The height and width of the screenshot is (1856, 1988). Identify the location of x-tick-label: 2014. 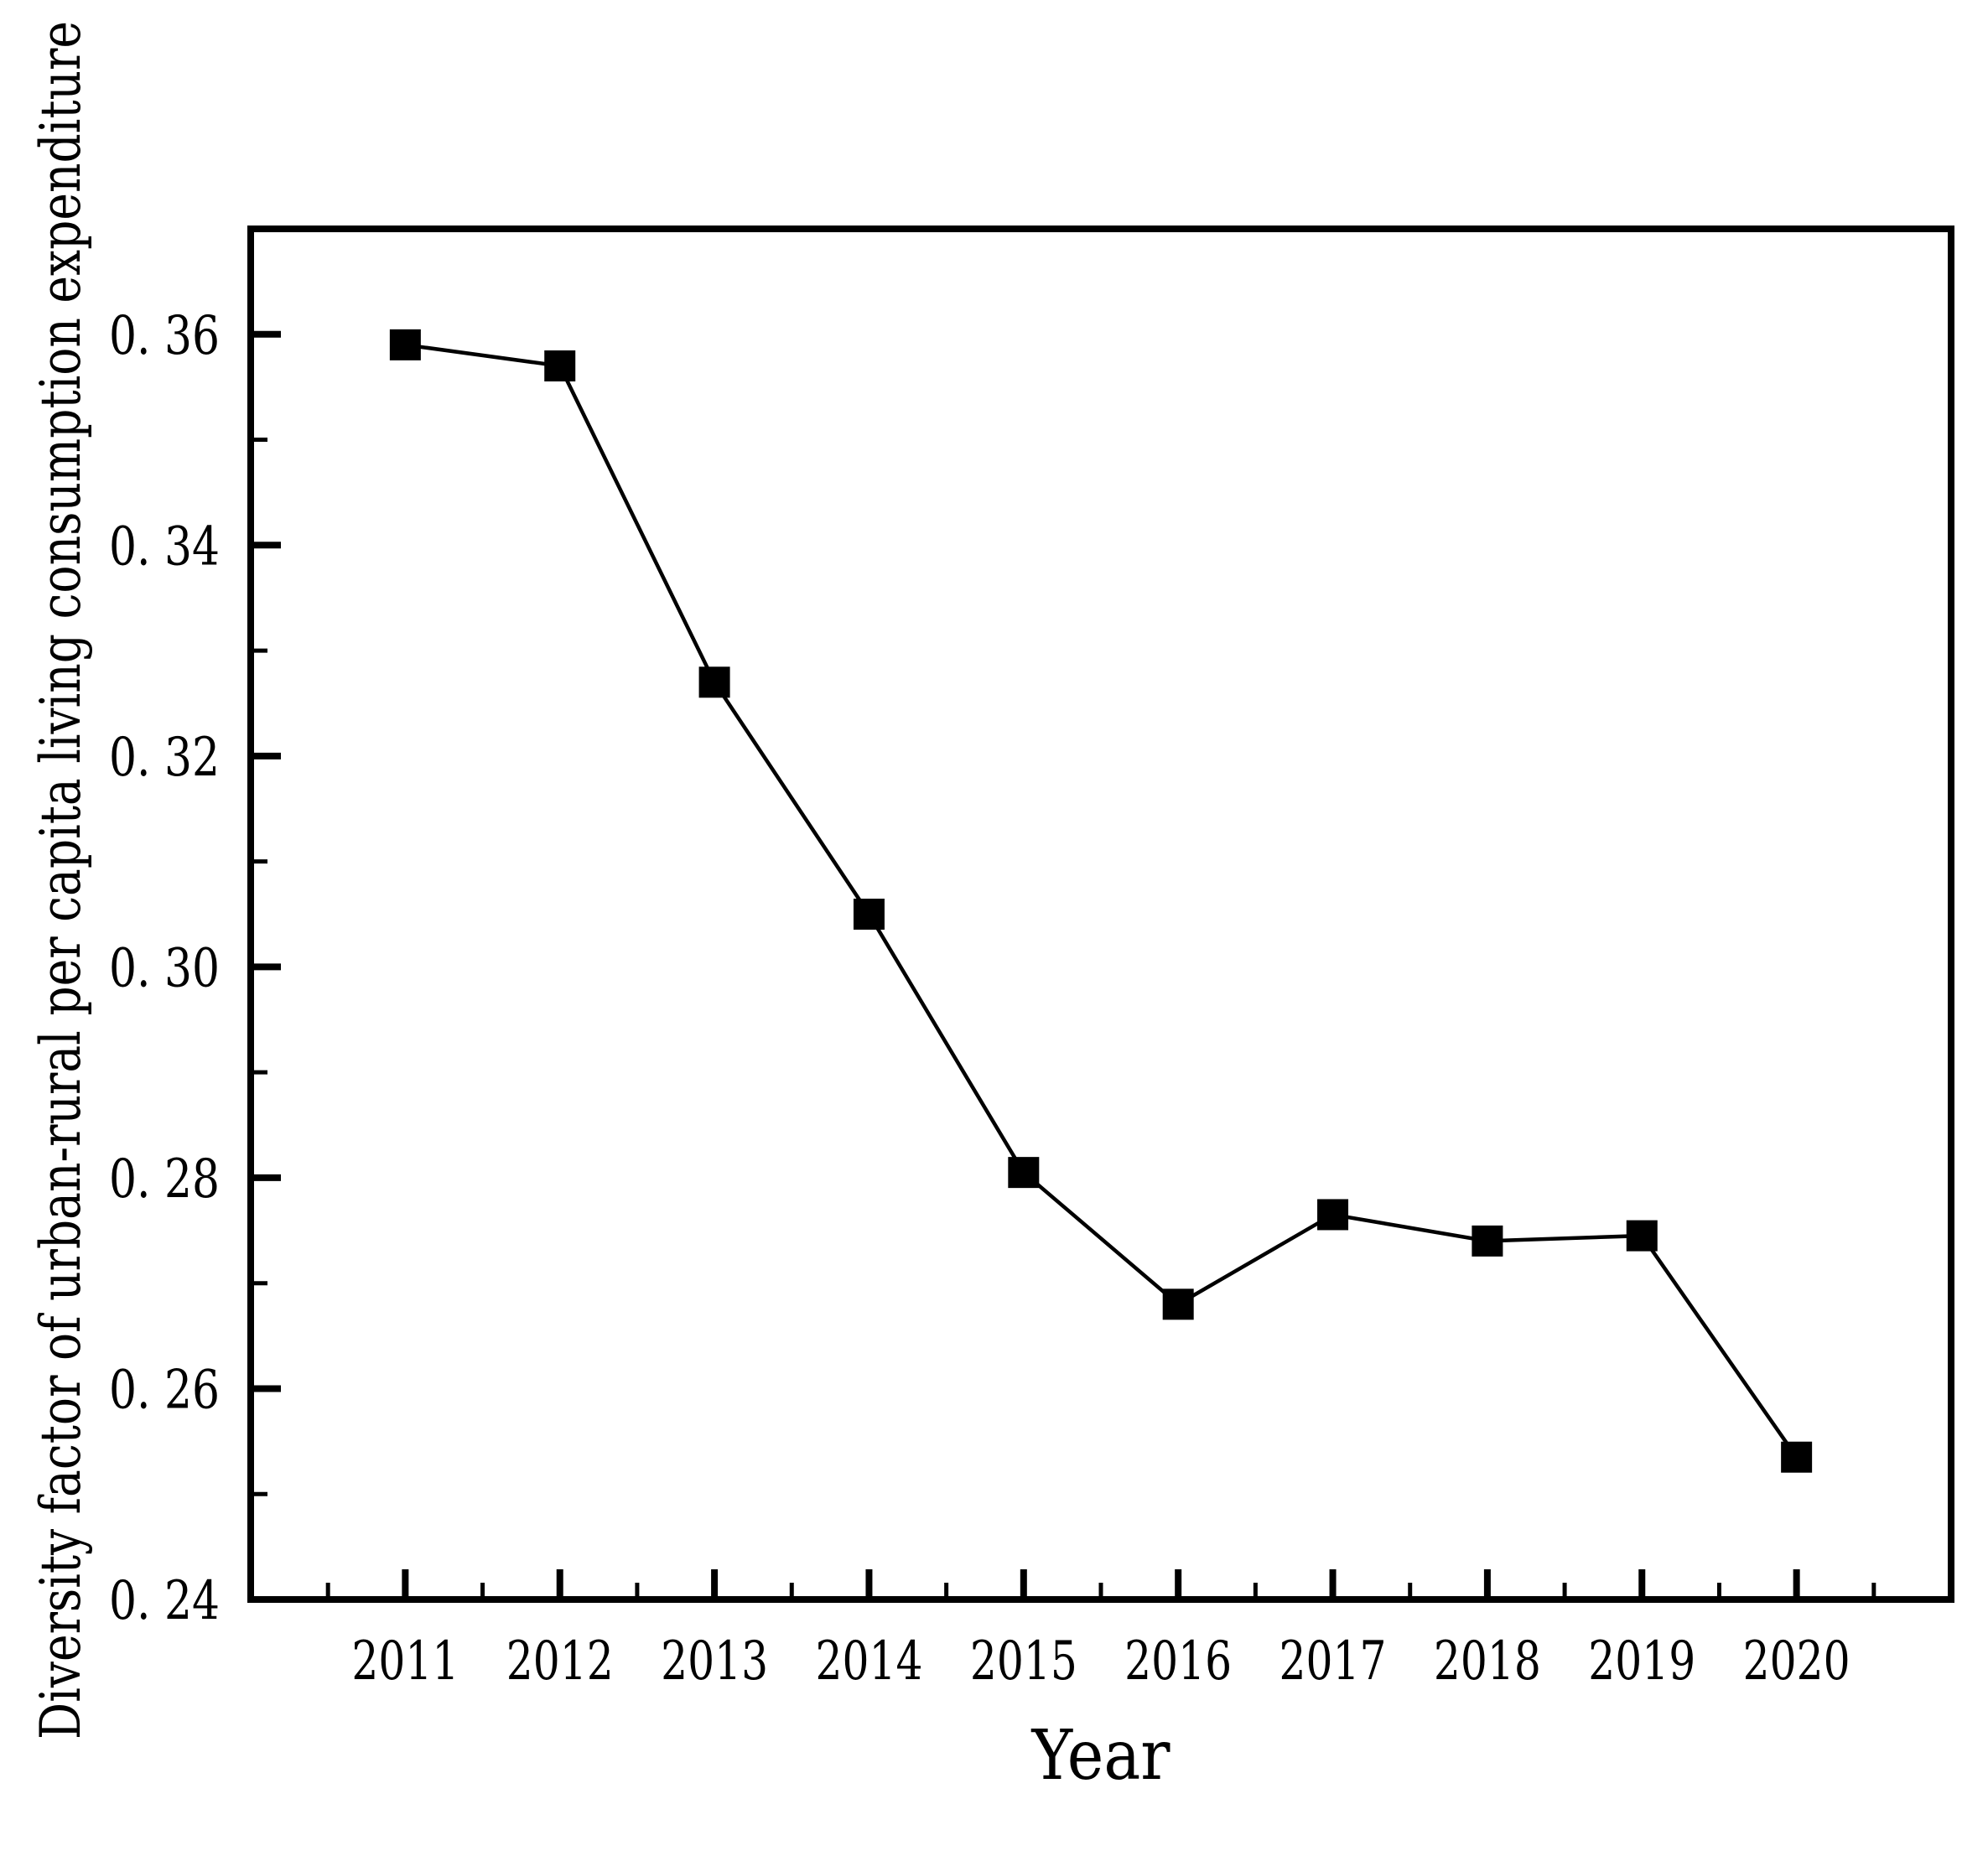
(869, 1661).